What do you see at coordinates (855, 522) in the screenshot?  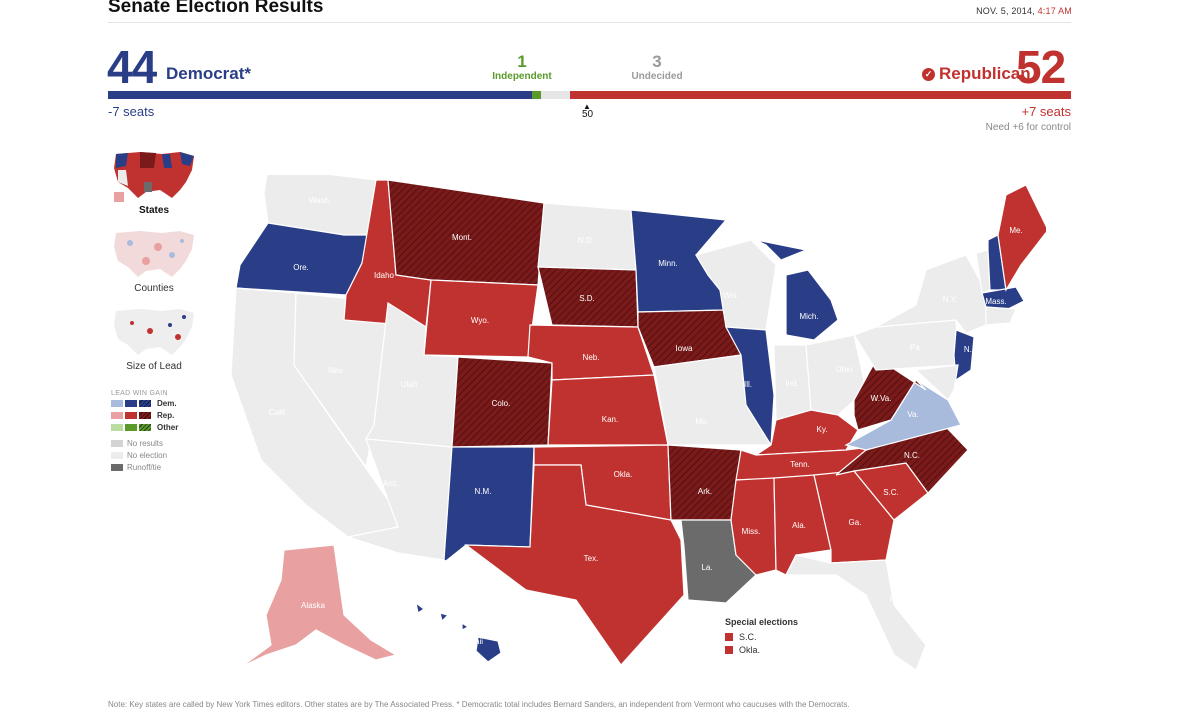 I see `label-ga: Ga.` at bounding box center [855, 522].